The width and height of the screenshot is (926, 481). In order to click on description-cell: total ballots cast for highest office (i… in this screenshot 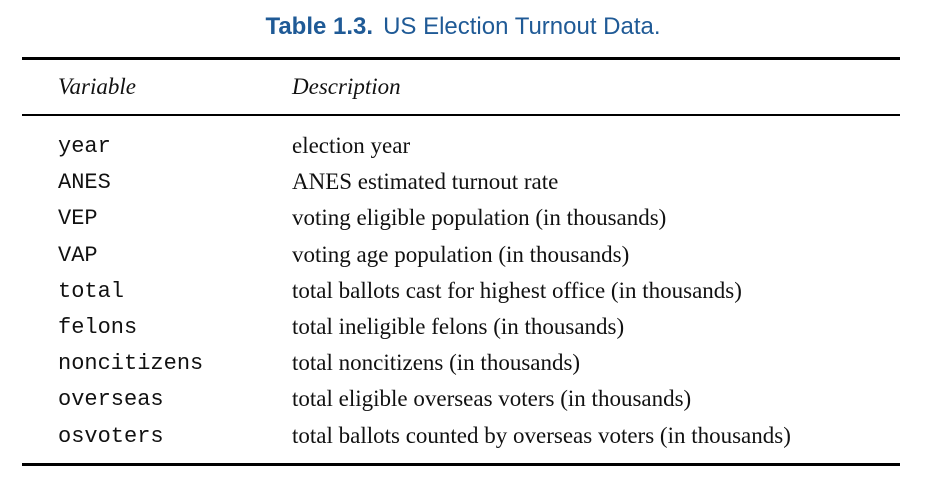, I will do `click(517, 290)`.